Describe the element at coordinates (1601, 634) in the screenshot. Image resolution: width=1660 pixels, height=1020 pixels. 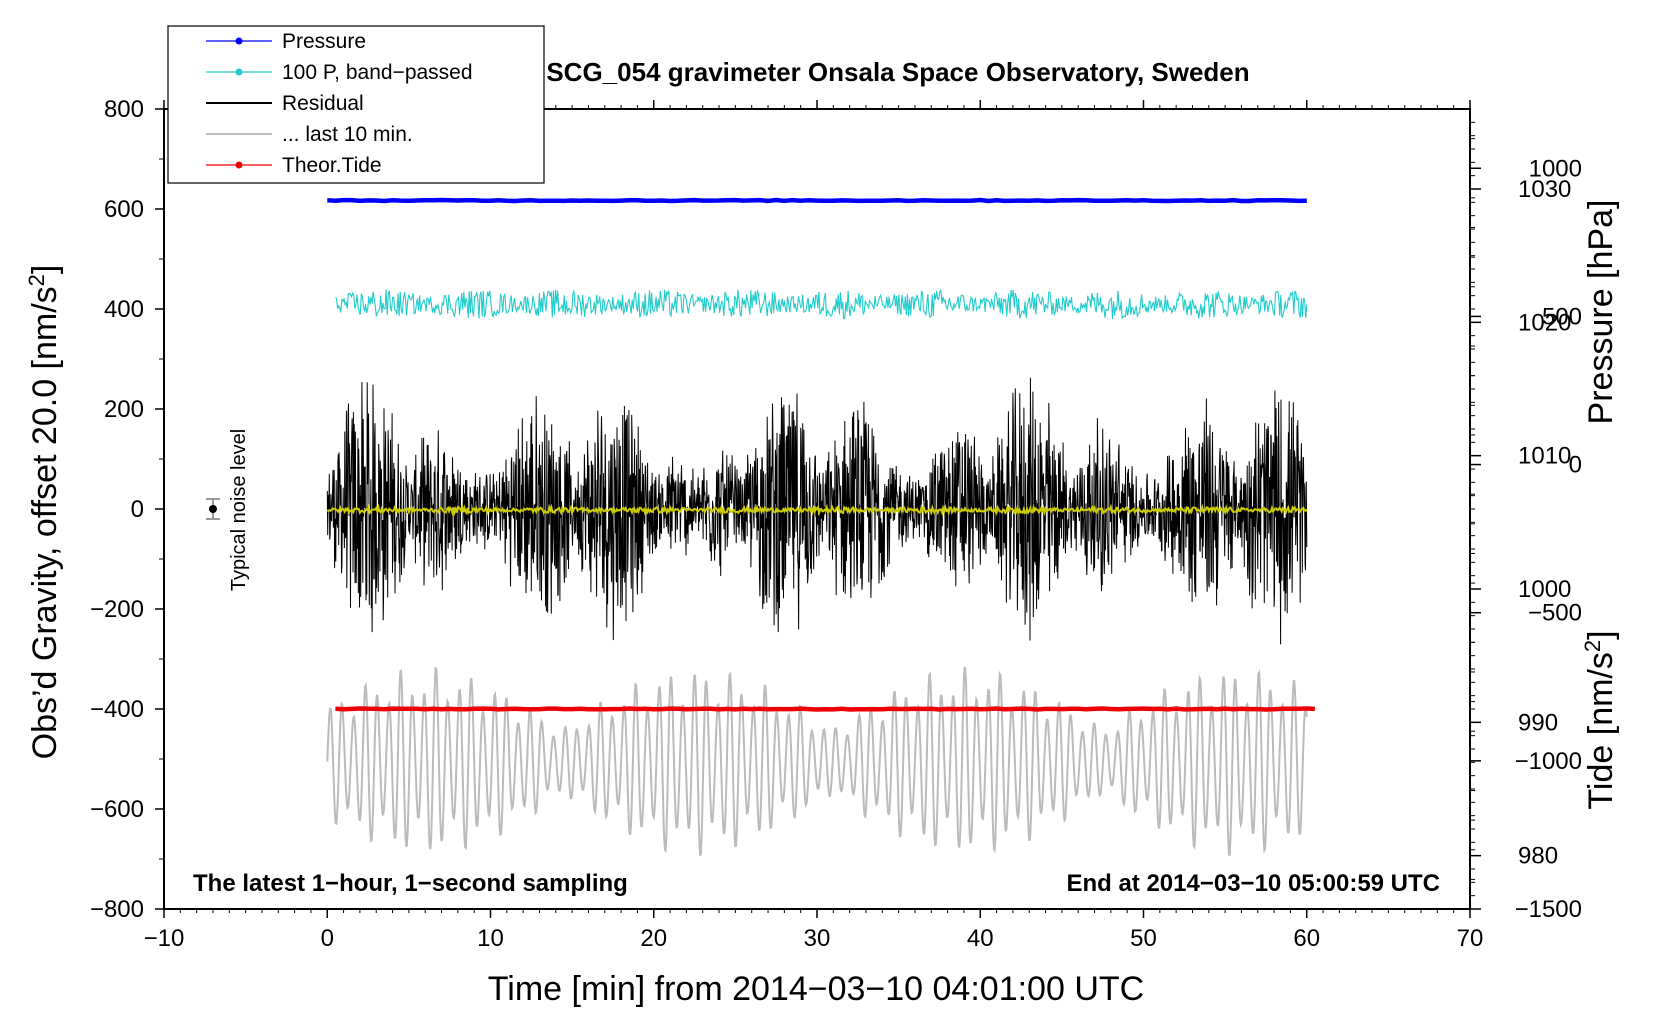
I see `y-axis-tide-title-end: ]` at that location.